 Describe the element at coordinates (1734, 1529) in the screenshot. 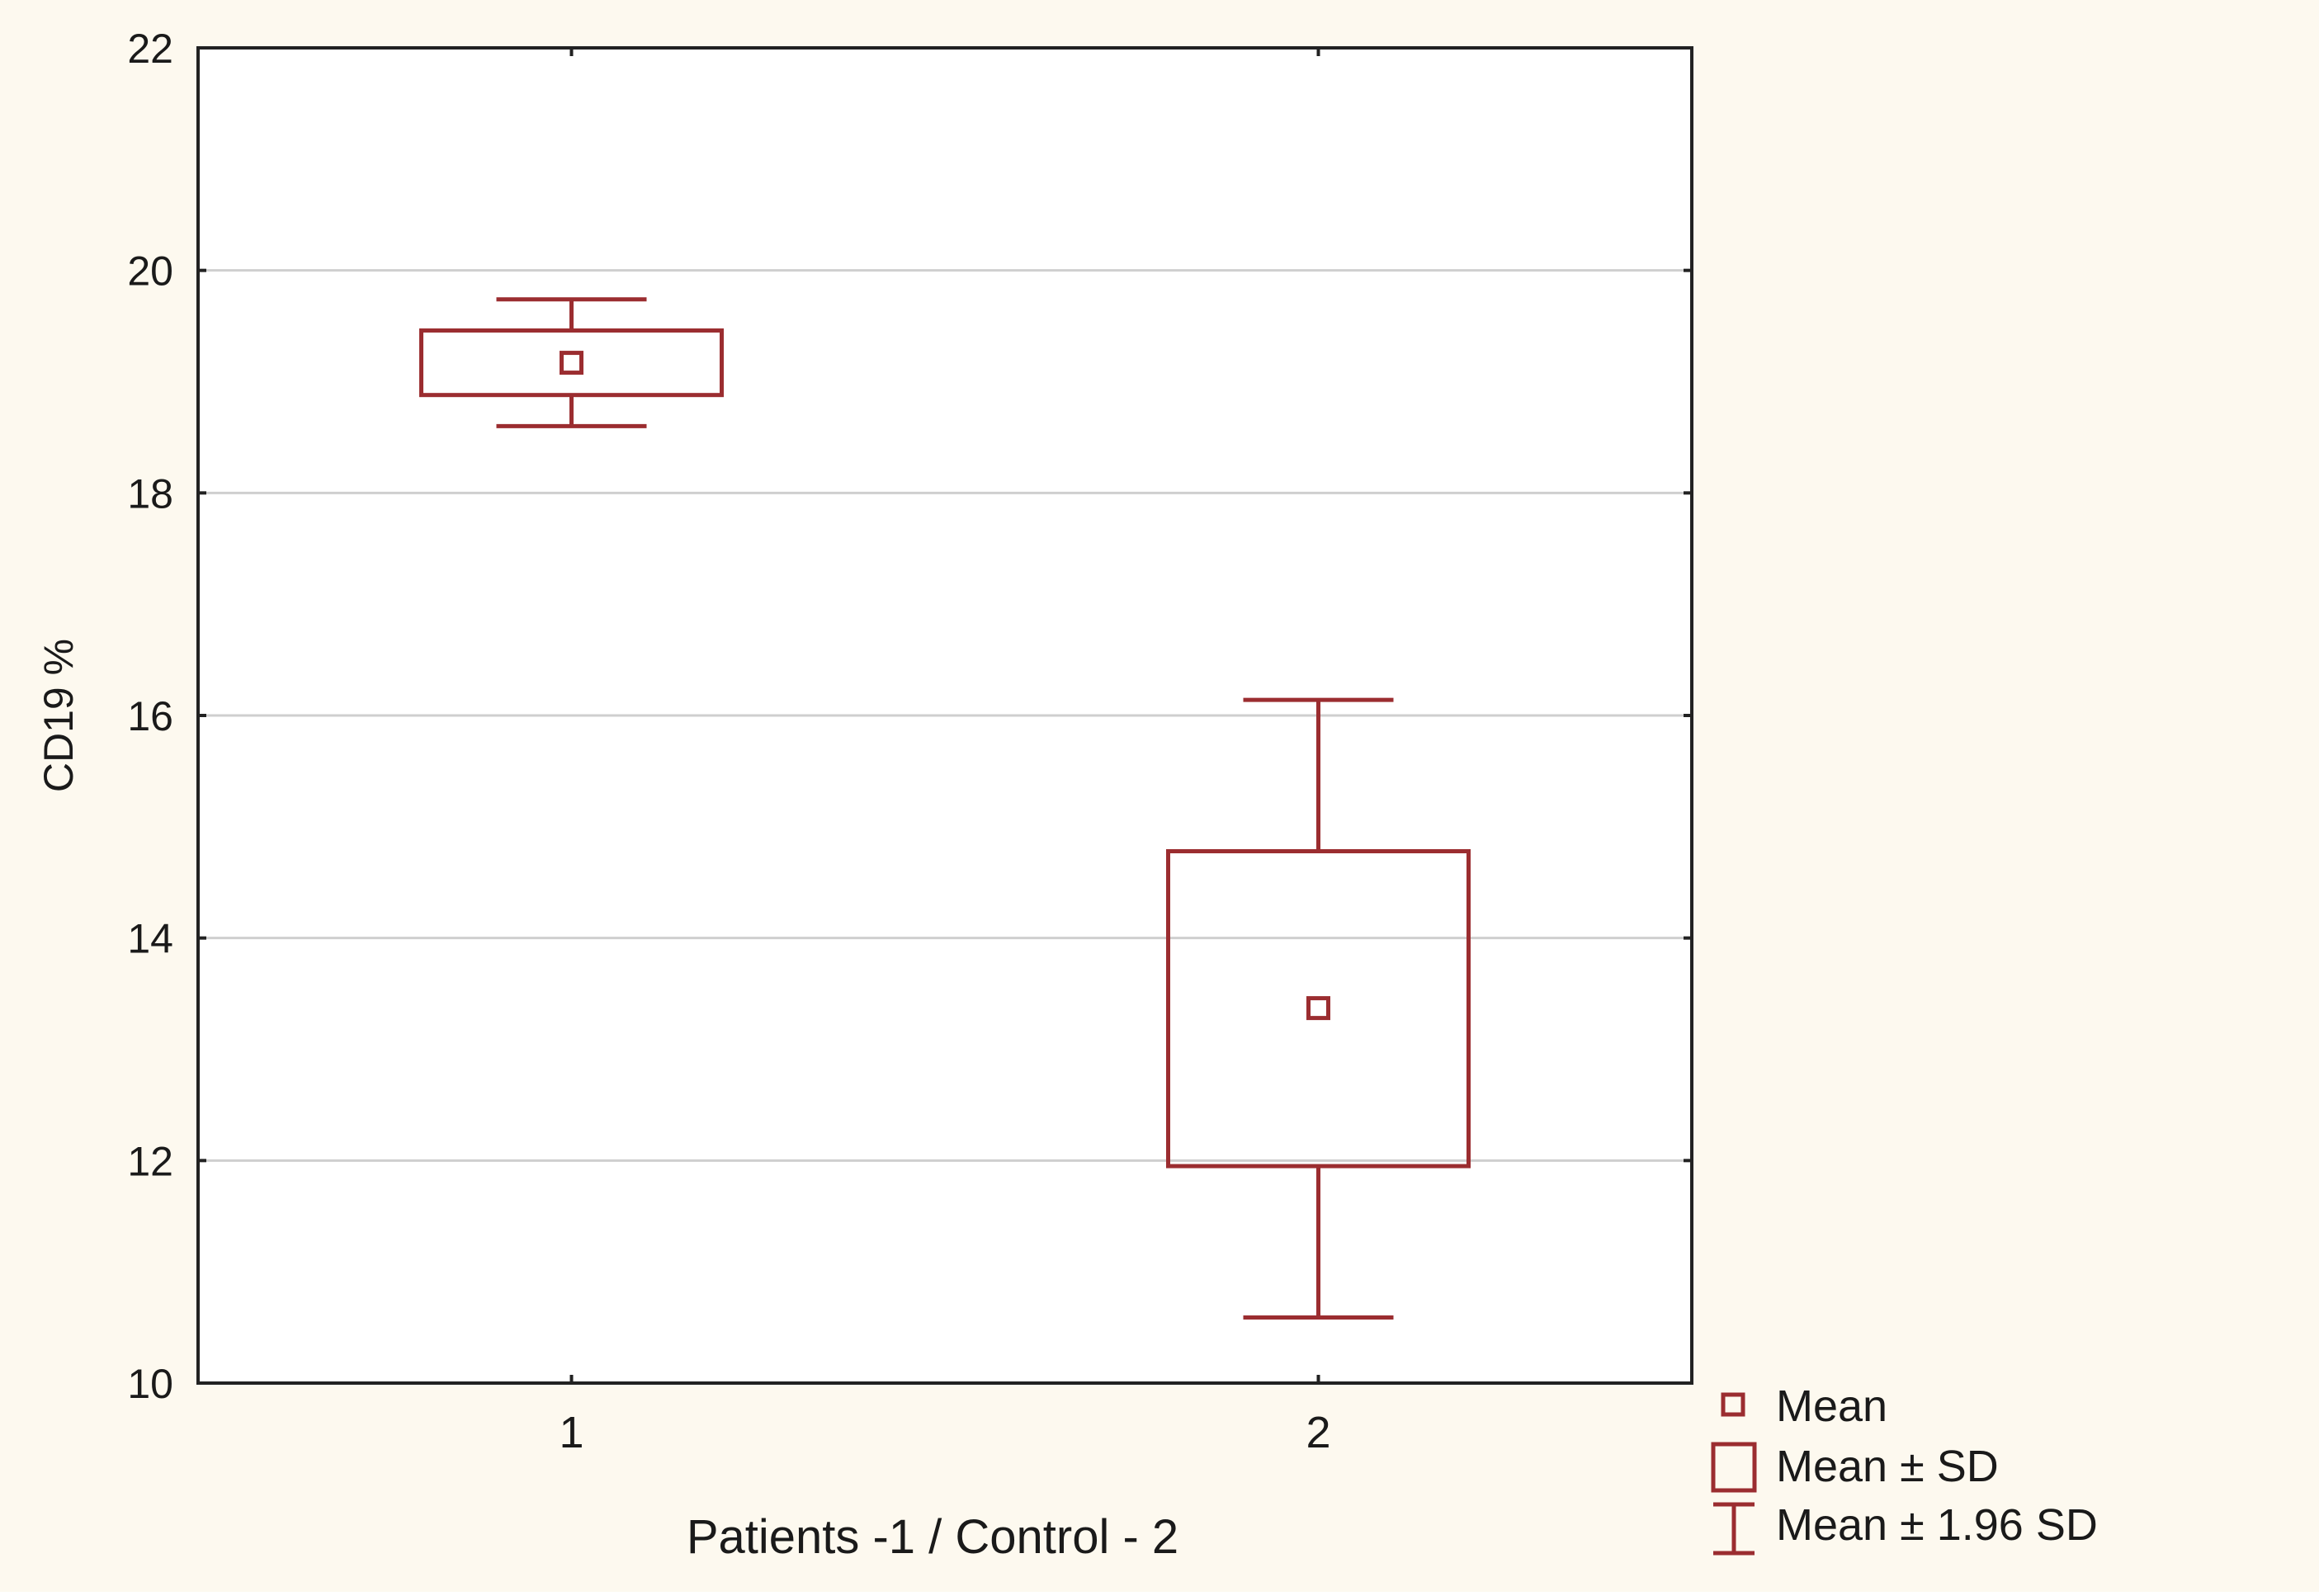

I see `legend-whisker-marker` at that location.